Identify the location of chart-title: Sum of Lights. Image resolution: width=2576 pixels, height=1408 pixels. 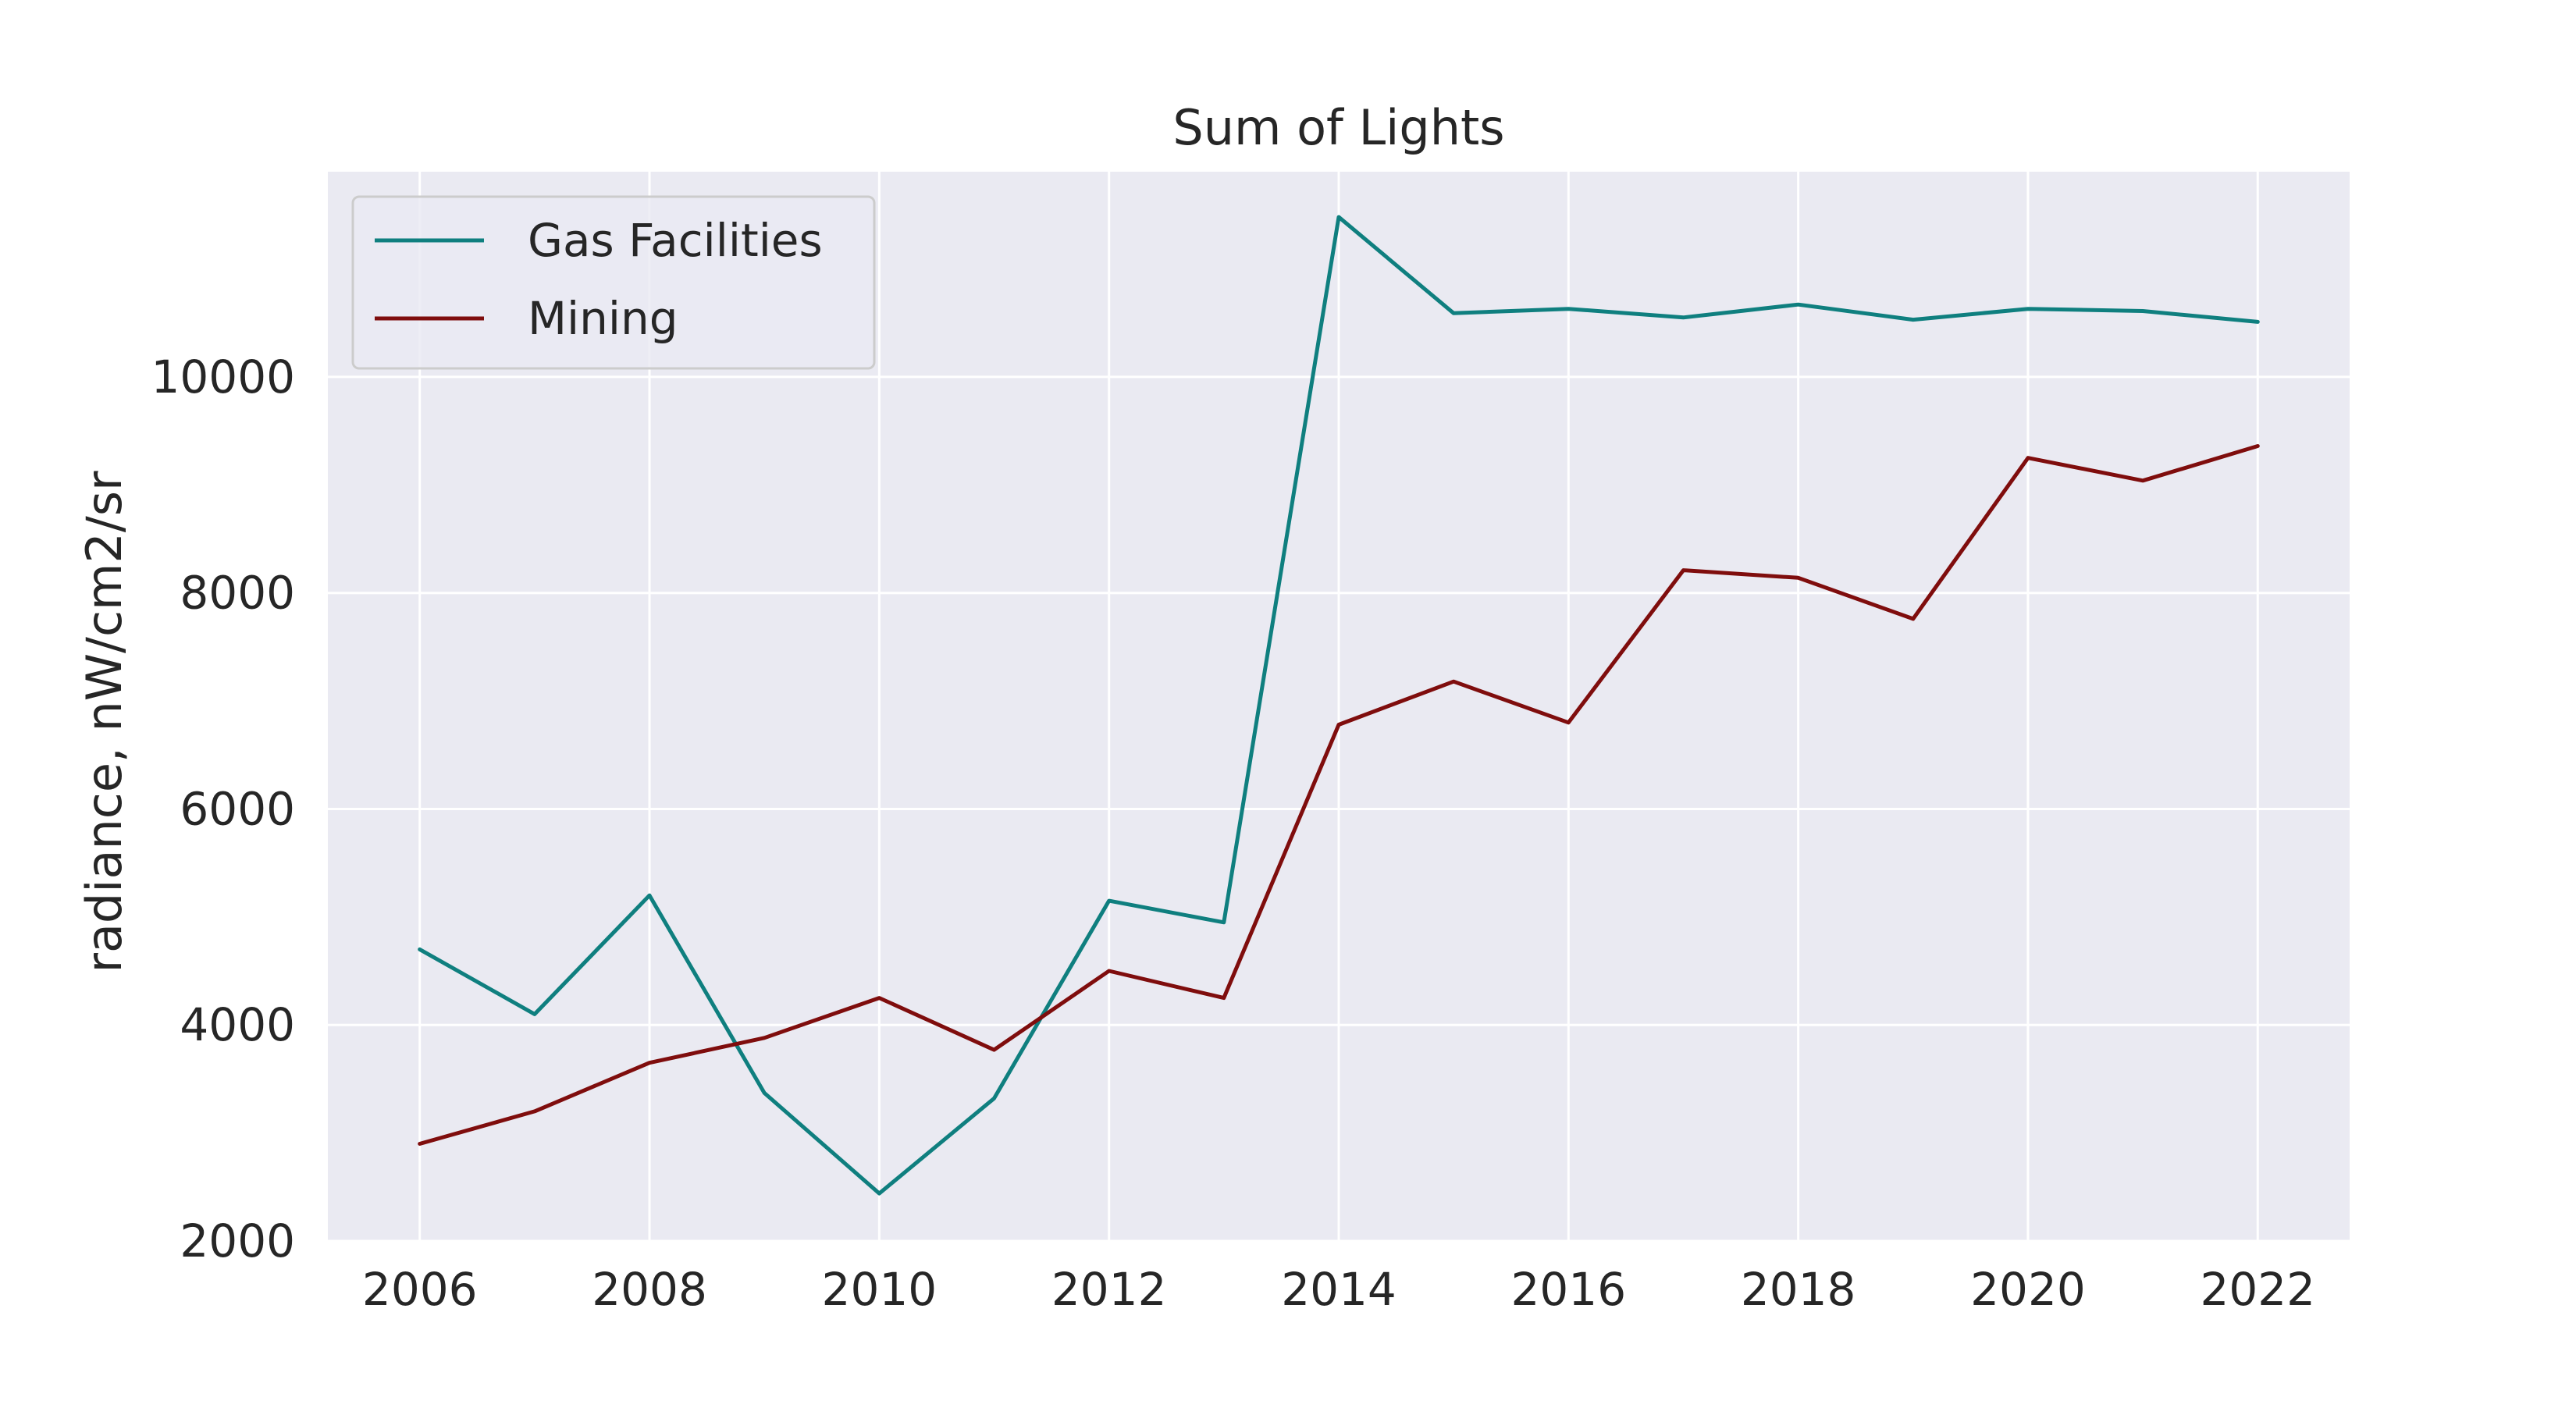
(1338, 127).